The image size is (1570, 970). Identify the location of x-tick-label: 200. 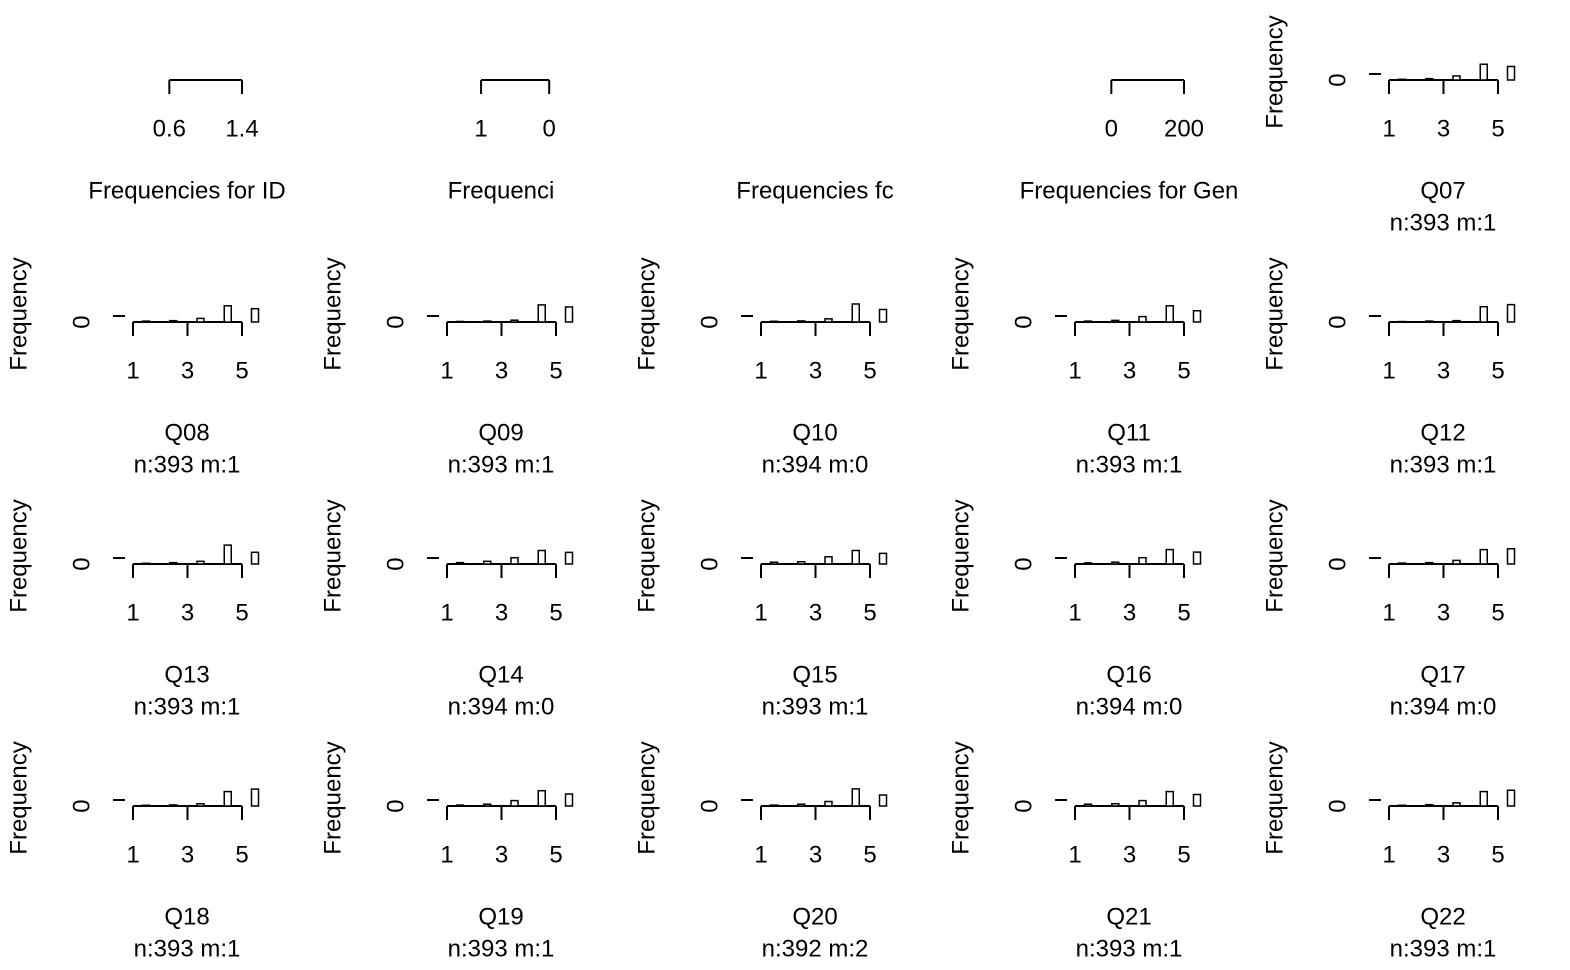
(1184, 128).